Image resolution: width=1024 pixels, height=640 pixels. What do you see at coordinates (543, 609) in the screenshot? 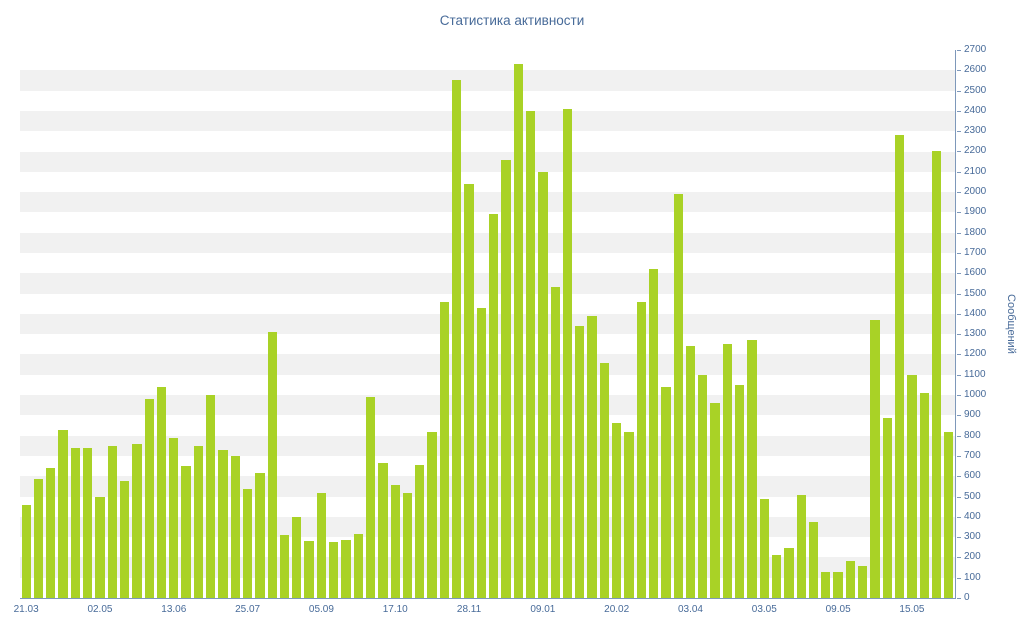
I see `x-tick-label: 09.01` at bounding box center [543, 609].